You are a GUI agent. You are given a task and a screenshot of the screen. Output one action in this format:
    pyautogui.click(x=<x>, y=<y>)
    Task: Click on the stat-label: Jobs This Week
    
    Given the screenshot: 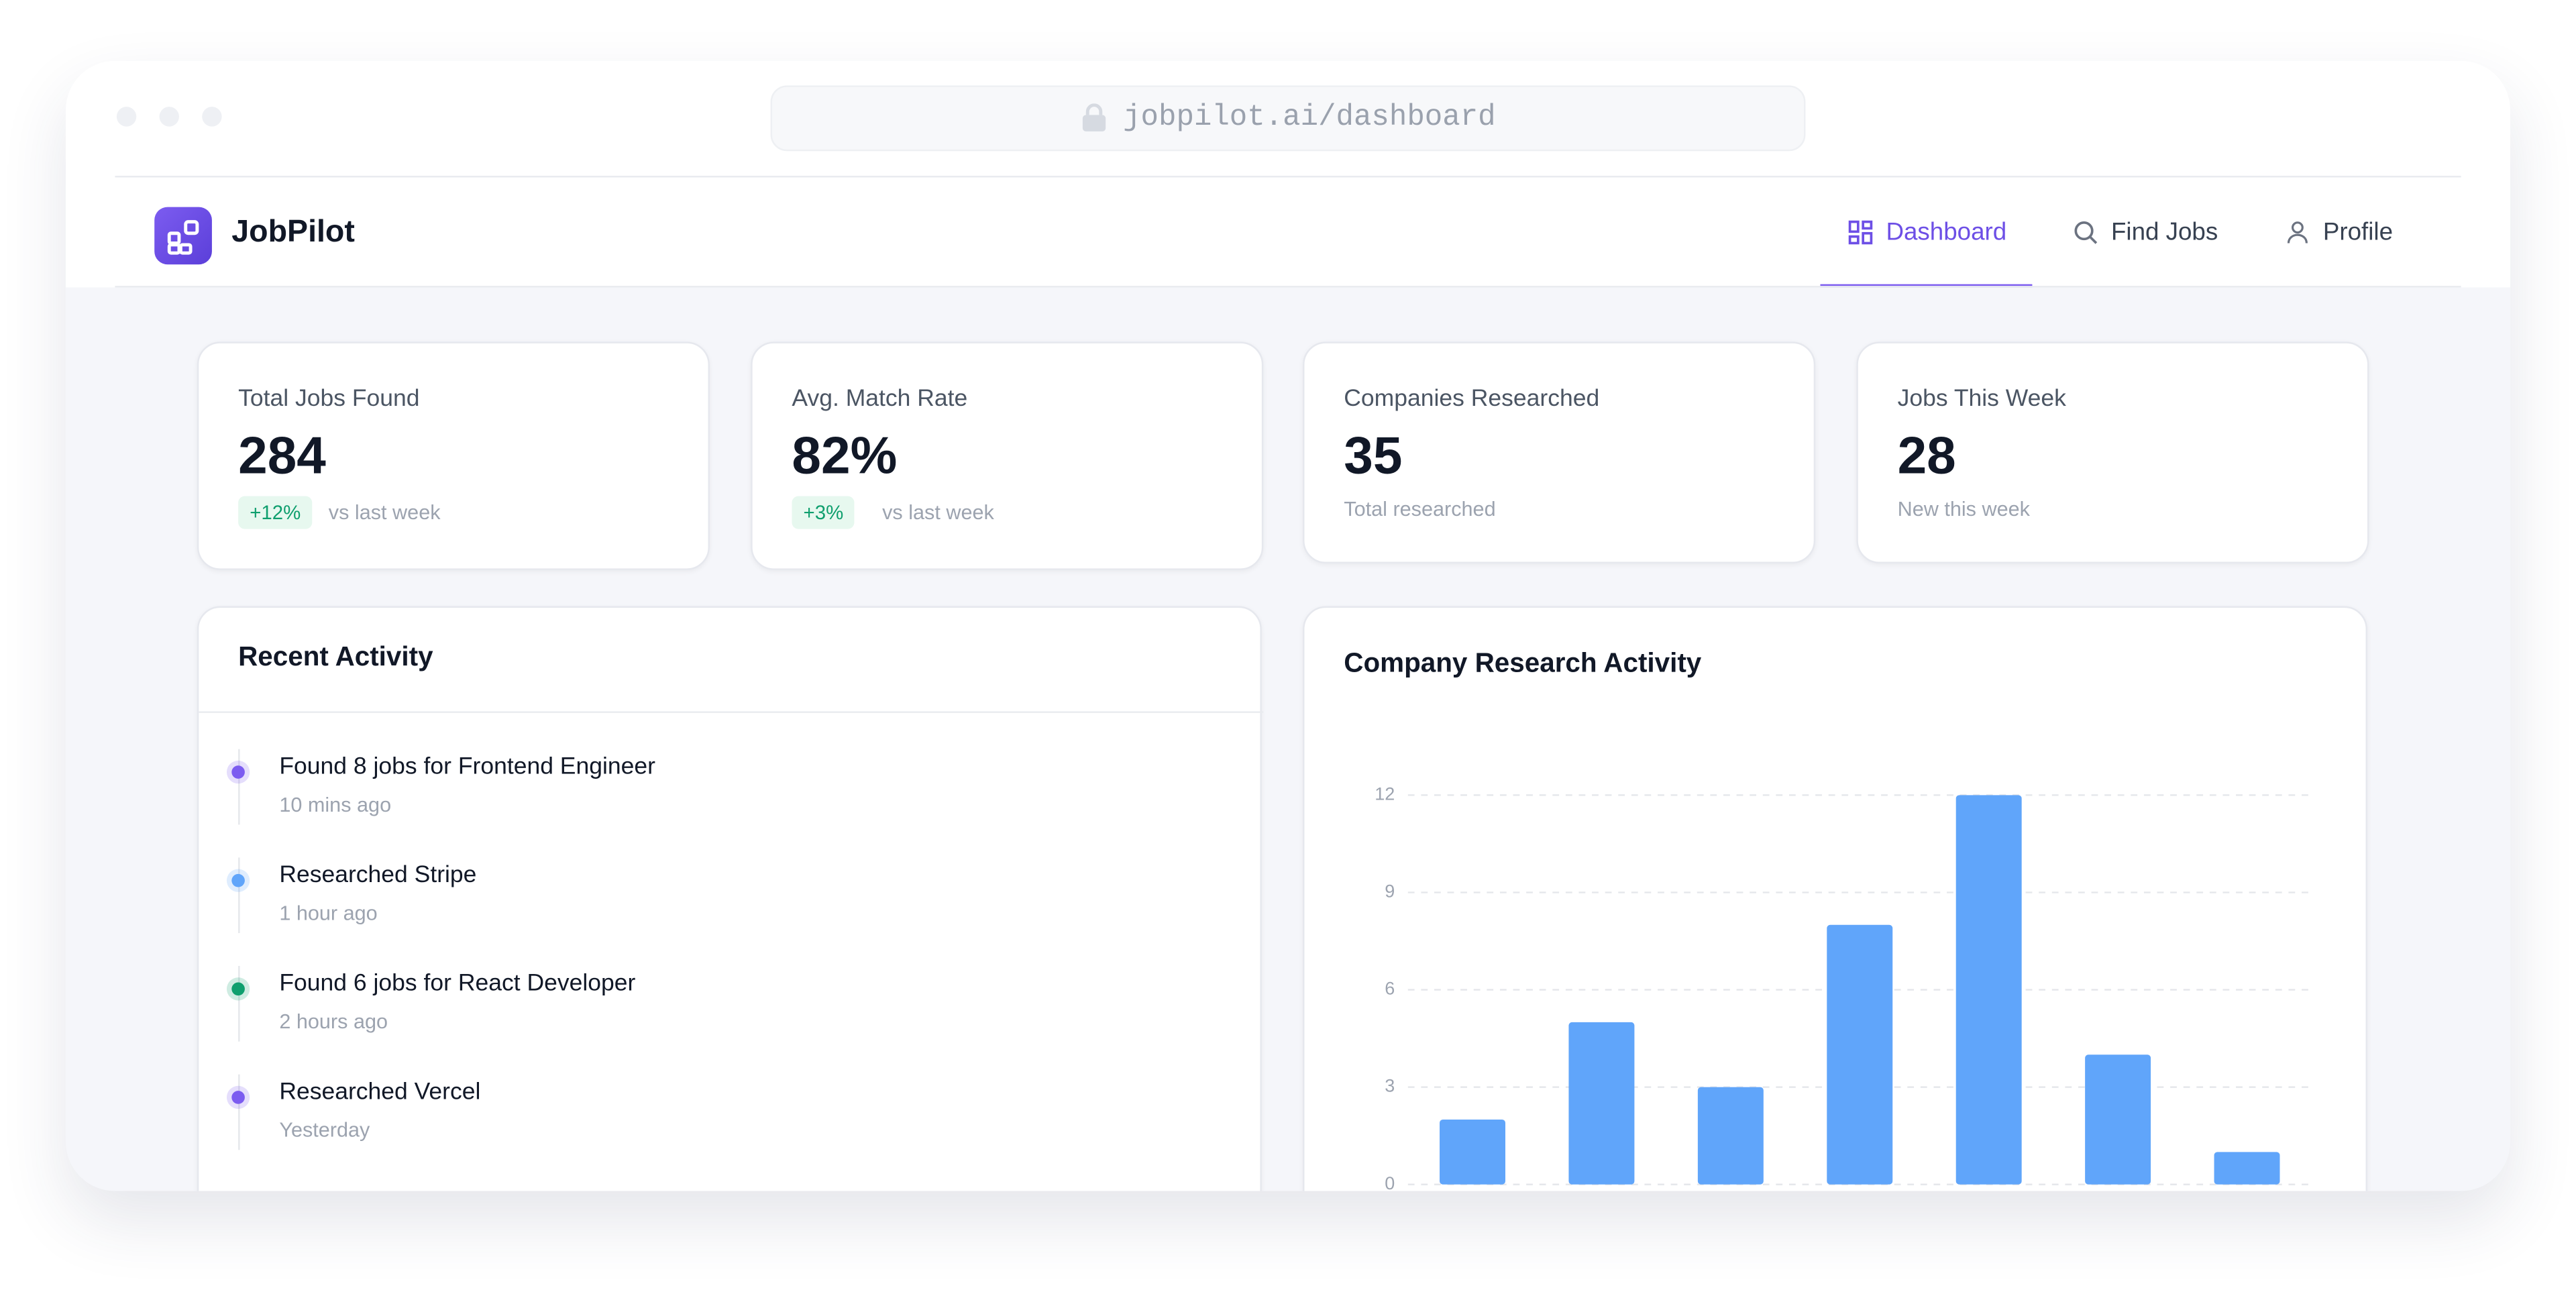 What is the action you would take?
    pyautogui.click(x=1981, y=400)
    